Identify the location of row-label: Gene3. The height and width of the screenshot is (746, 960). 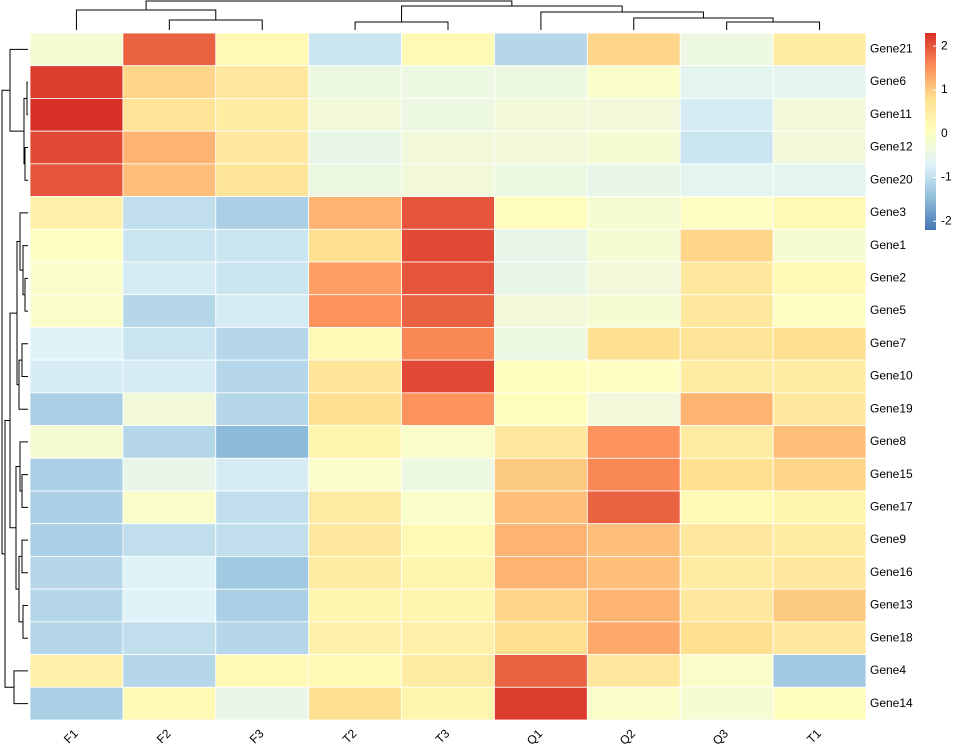
(888, 212).